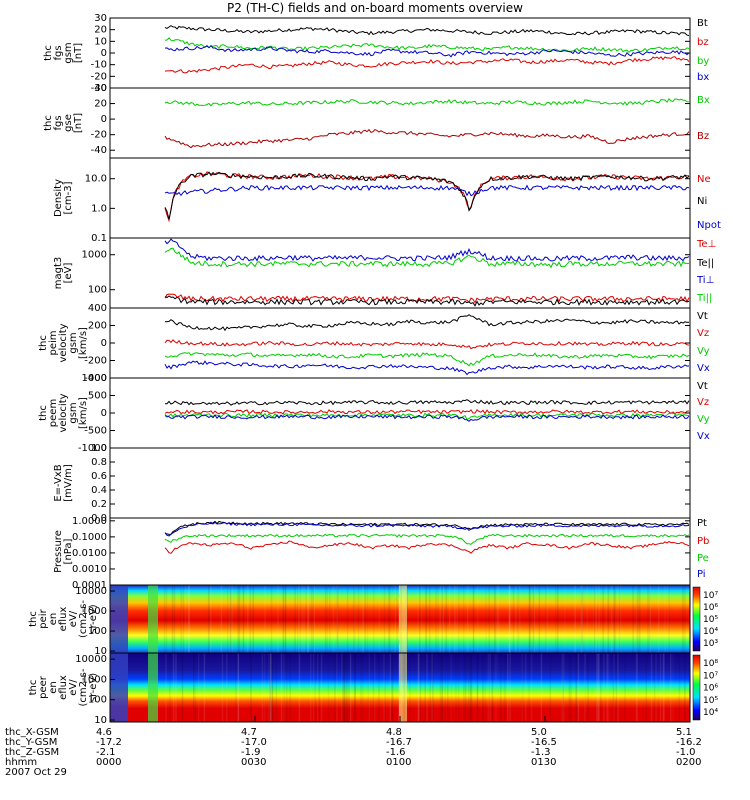 The height and width of the screenshot is (800, 750). What do you see at coordinates (78, 53) in the screenshot?
I see `y-axis-label-line: [nT]` at bounding box center [78, 53].